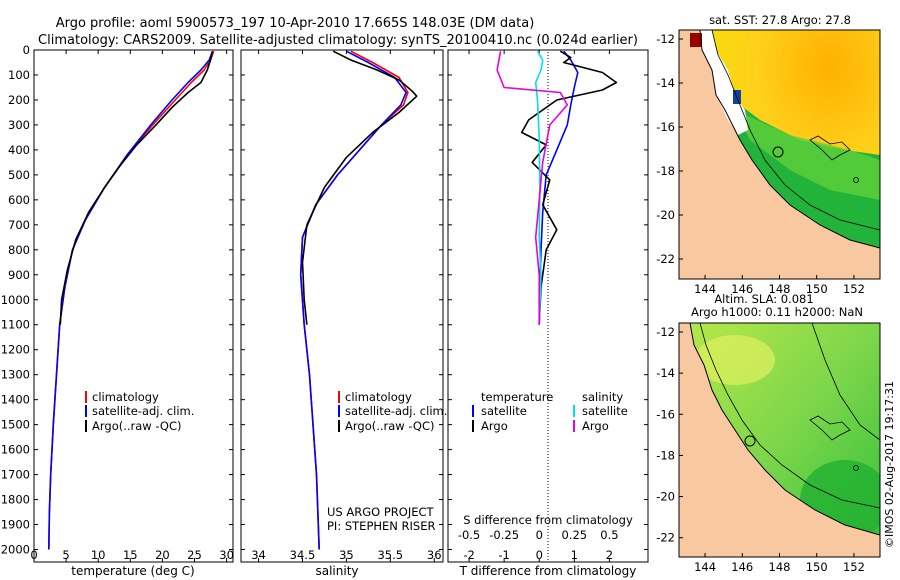  I want to click on s-diff-tick-label: 0, so click(539, 535).